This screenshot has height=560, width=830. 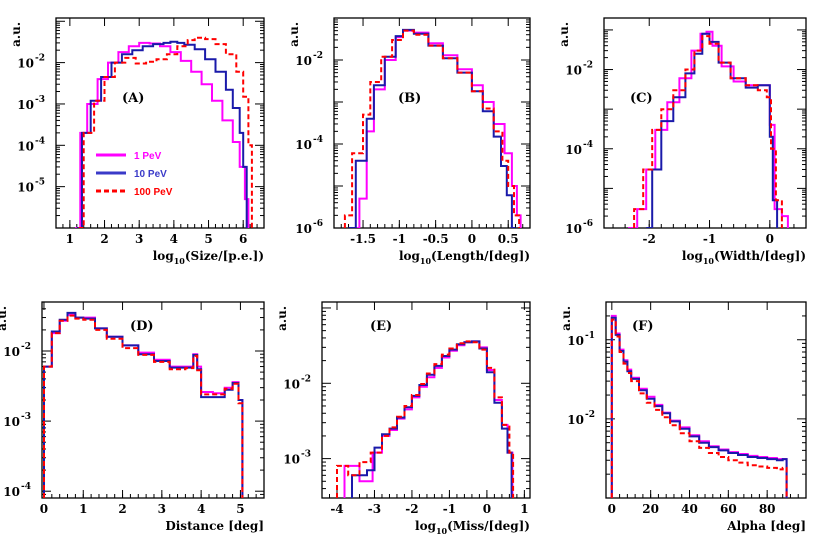 What do you see at coordinates (641, 98) in the screenshot?
I see `panel-label: (C)` at bounding box center [641, 98].